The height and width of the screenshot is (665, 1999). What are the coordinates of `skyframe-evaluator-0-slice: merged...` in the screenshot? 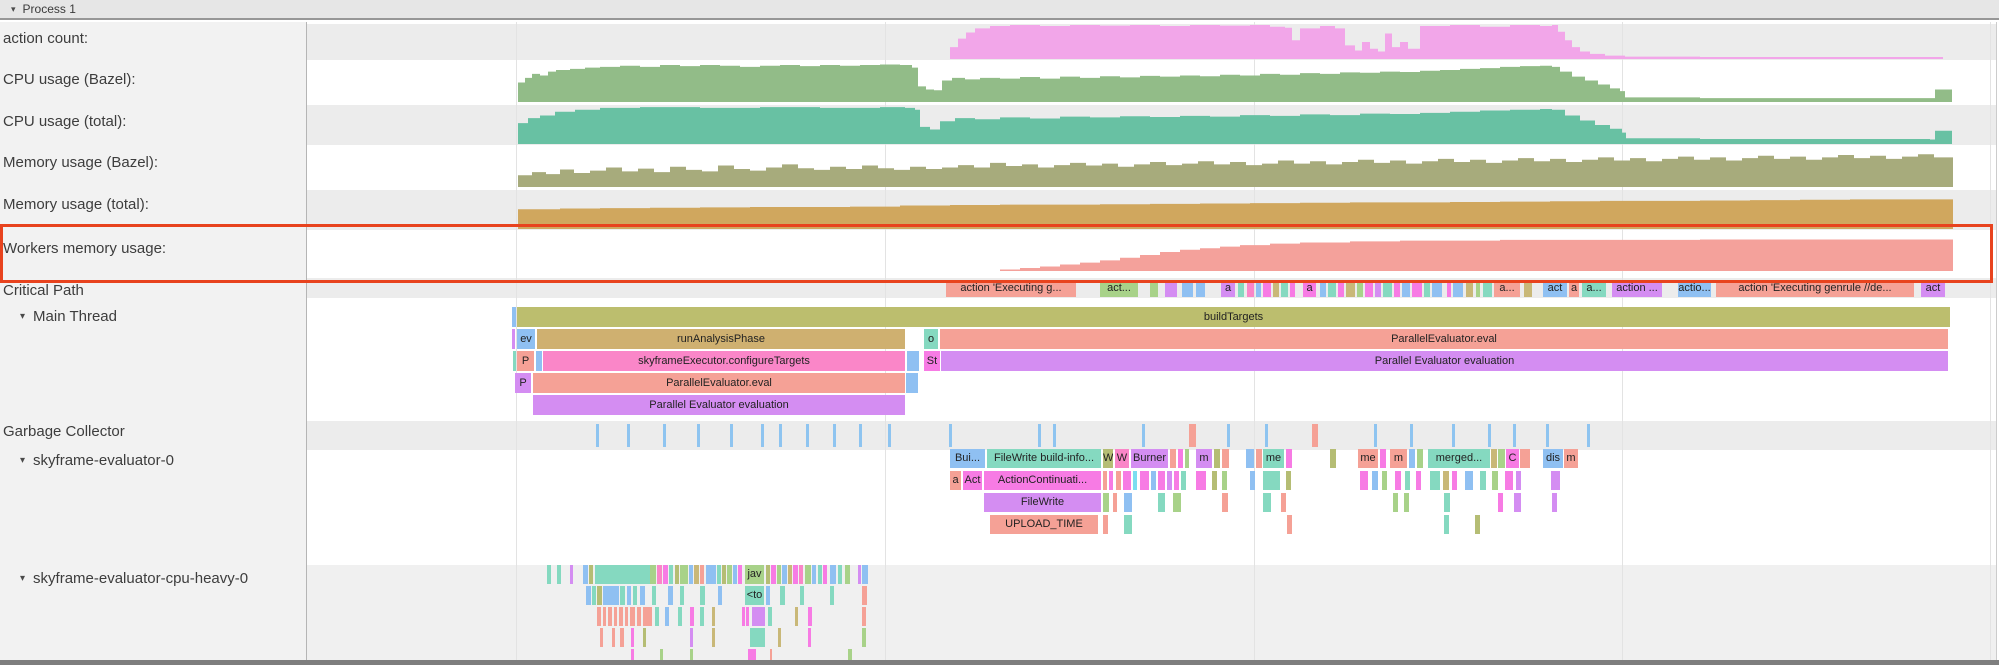 It's located at (1459, 458).